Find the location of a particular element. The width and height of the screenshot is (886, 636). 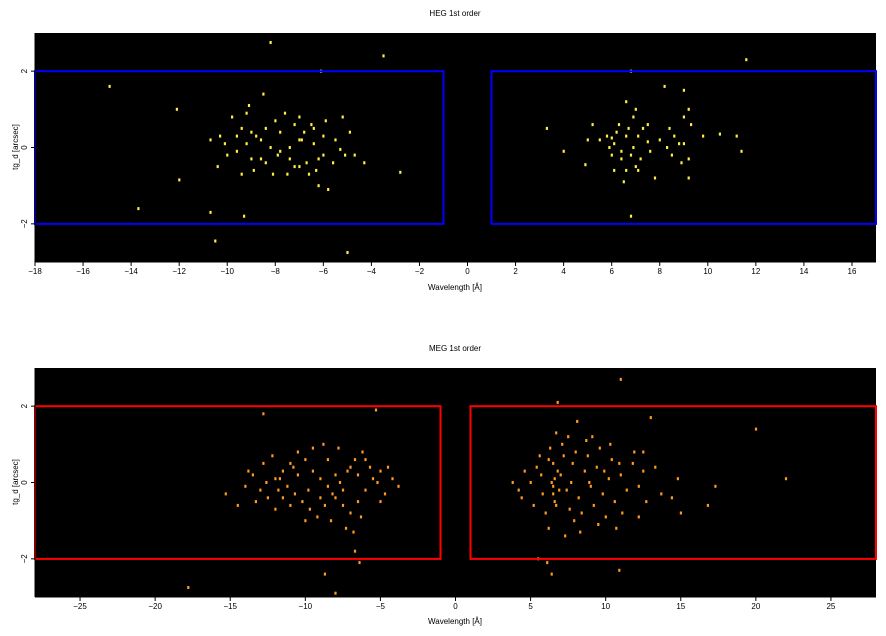

heg-x-tick-label: 8 is located at coordinates (660, 271).